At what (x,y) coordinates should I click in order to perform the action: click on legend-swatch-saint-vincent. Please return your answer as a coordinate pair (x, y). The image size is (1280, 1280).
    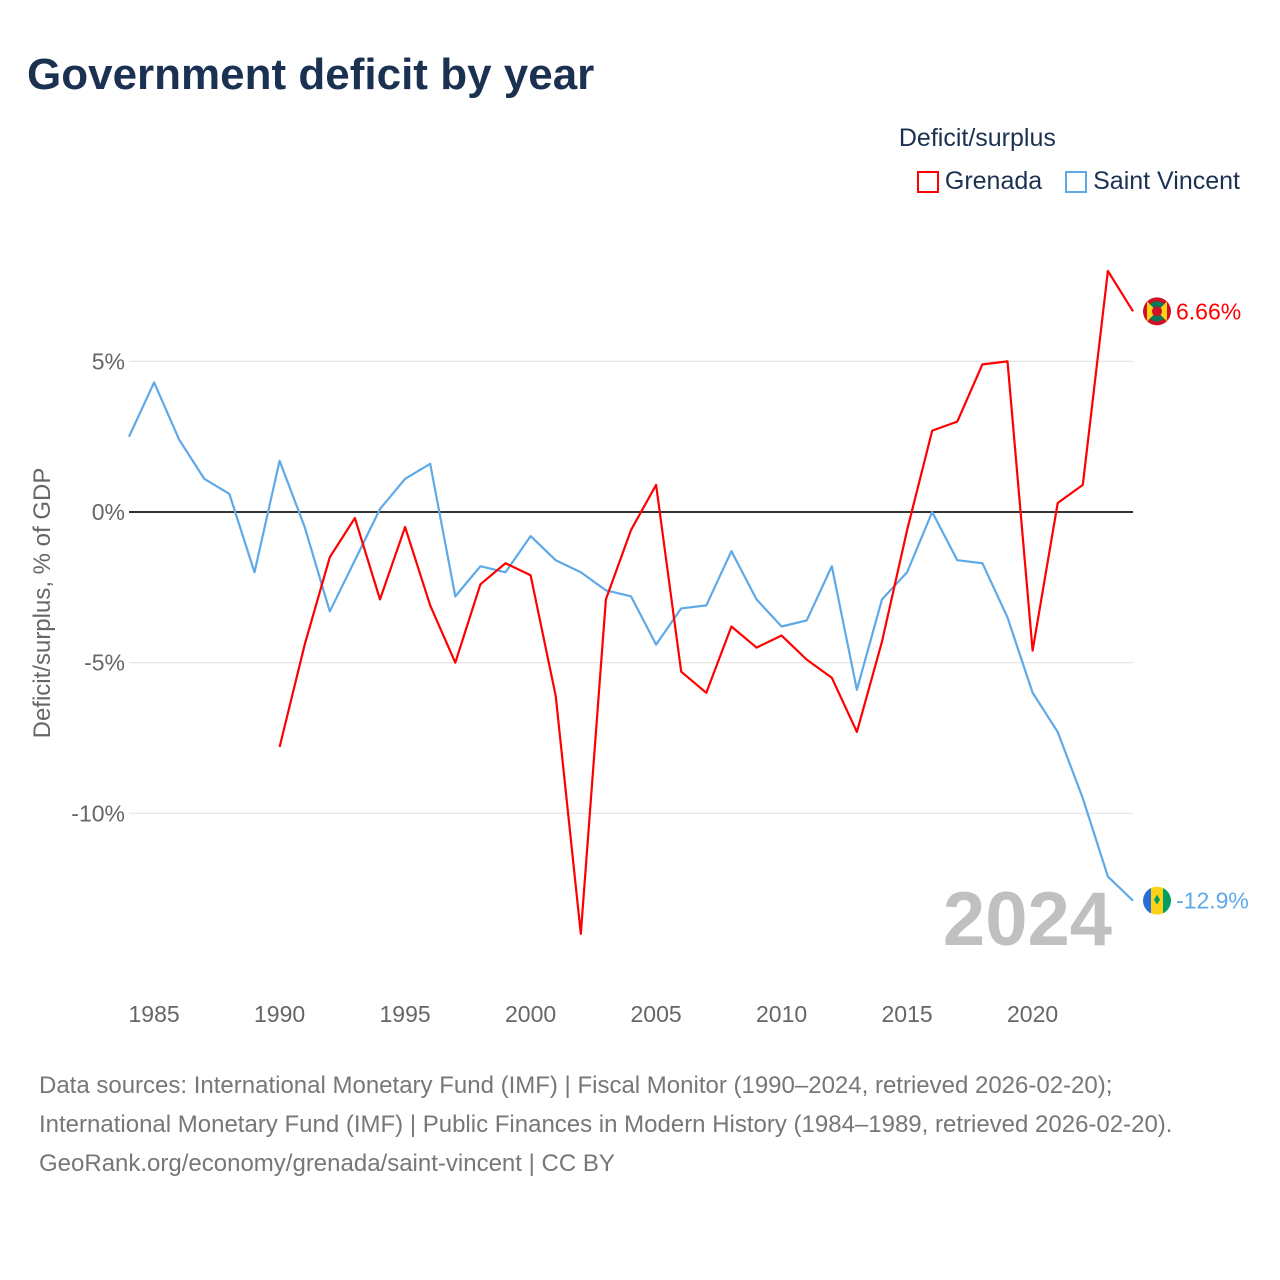
    Looking at the image, I should click on (1076, 181).